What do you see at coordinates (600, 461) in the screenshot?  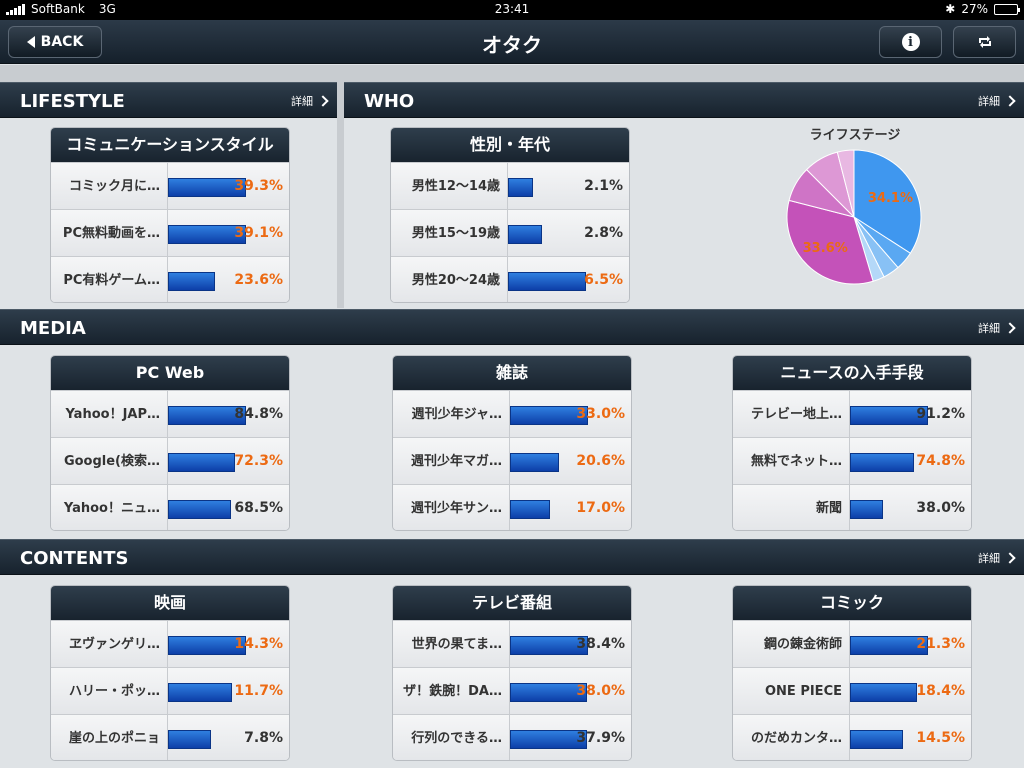 I see `row-value: 20.6%` at bounding box center [600, 461].